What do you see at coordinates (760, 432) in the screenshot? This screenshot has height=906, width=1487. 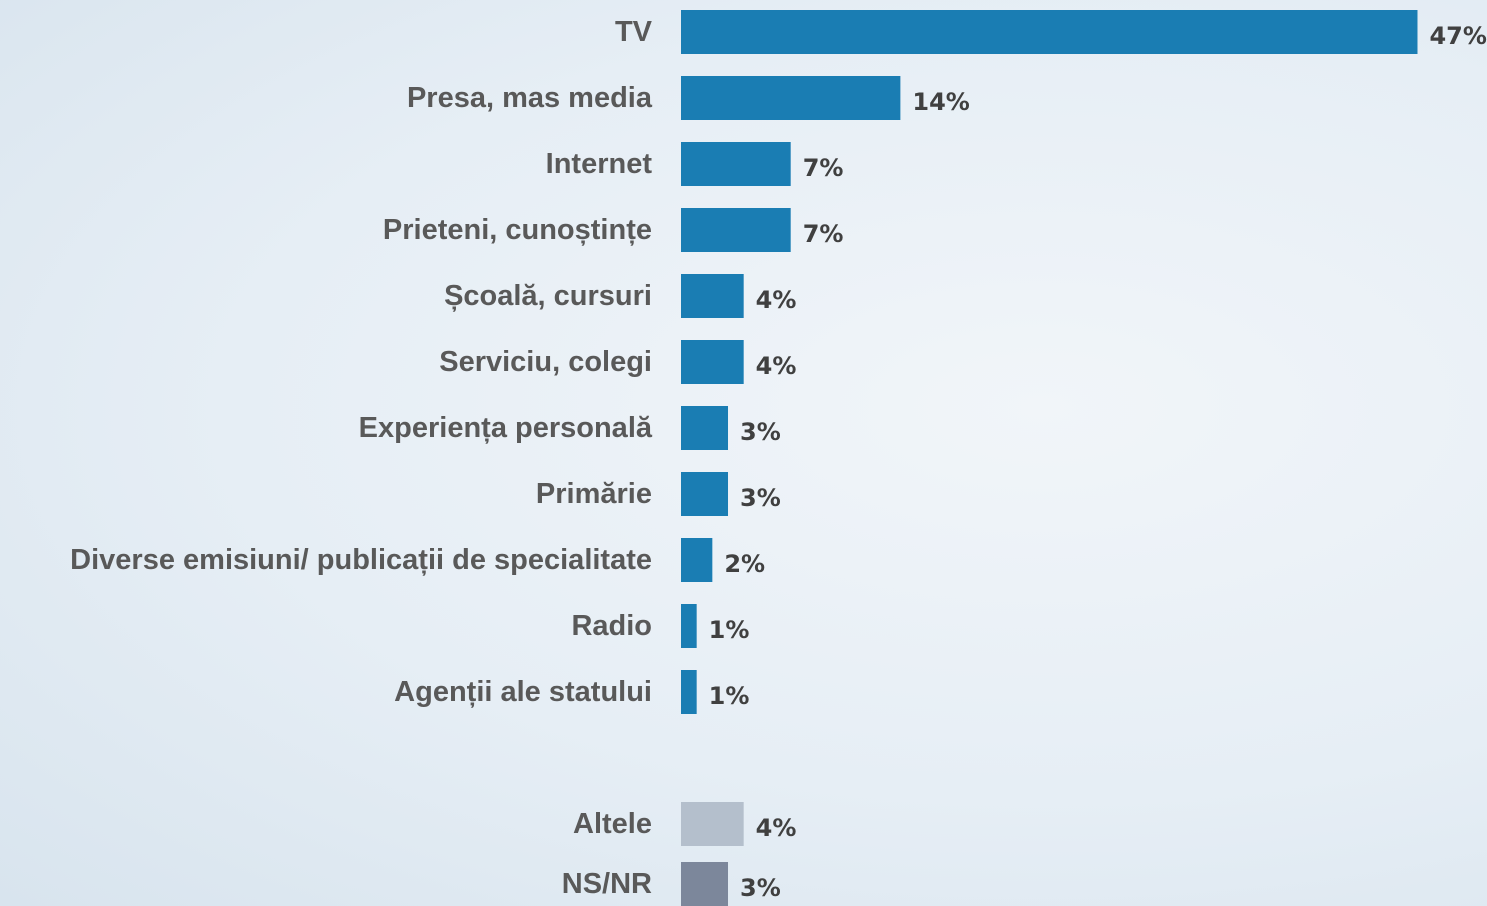 I see `value-label-experienta-personala: 3%` at bounding box center [760, 432].